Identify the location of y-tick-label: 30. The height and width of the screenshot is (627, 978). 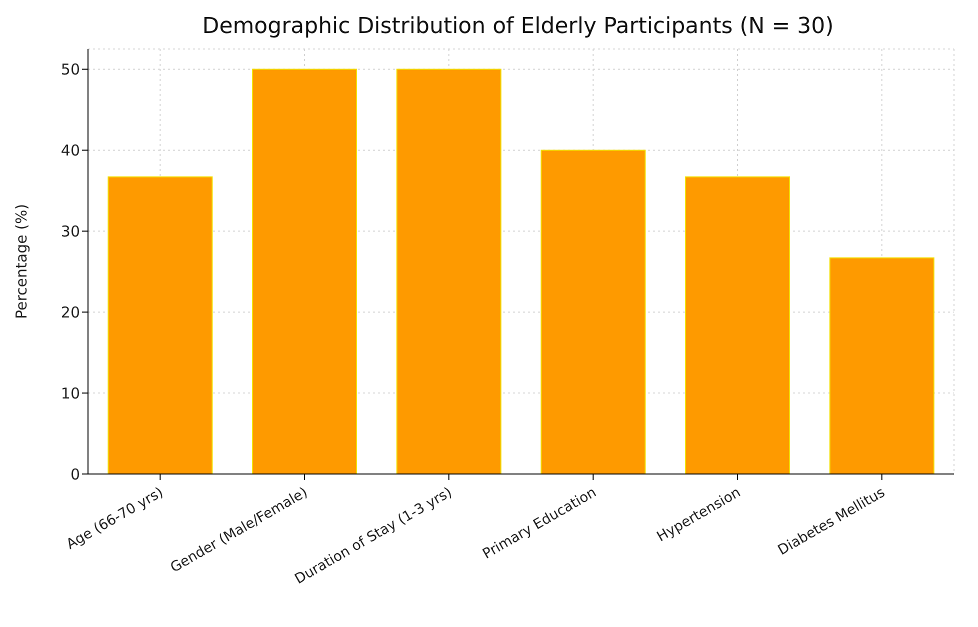
(70, 231).